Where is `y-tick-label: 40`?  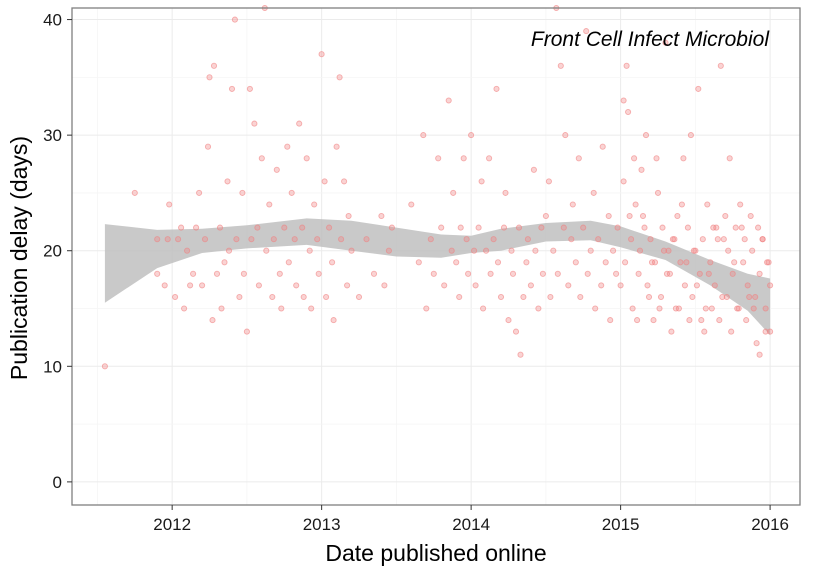 y-tick-label: 40 is located at coordinates (52, 20).